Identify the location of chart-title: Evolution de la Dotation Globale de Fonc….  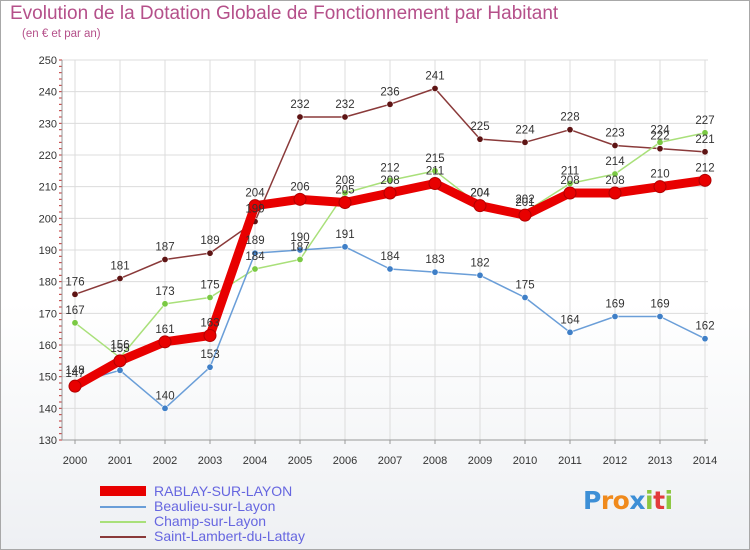
(284, 13).